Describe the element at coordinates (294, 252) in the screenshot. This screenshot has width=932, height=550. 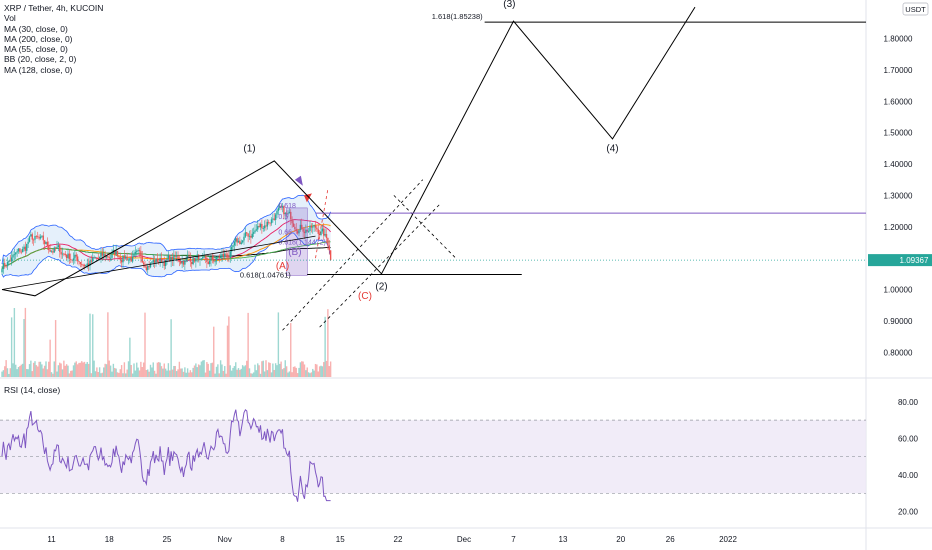
I see `wave-label: (B)` at that location.